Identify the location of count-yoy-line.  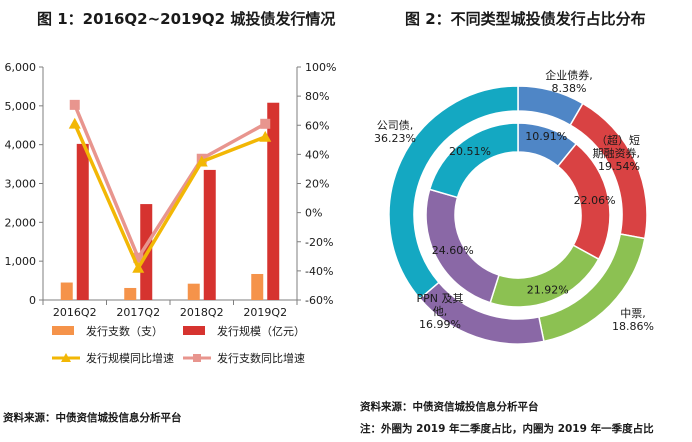
(170, 182).